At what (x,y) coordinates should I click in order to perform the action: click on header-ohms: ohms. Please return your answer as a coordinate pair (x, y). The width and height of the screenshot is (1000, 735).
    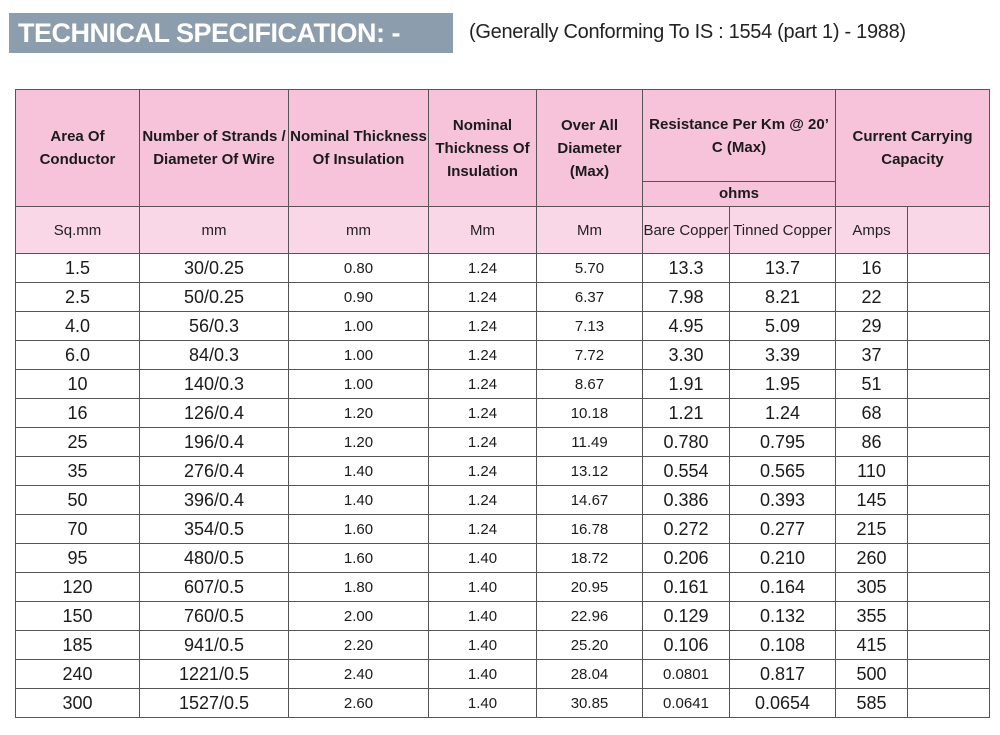
    Looking at the image, I should click on (739, 194).